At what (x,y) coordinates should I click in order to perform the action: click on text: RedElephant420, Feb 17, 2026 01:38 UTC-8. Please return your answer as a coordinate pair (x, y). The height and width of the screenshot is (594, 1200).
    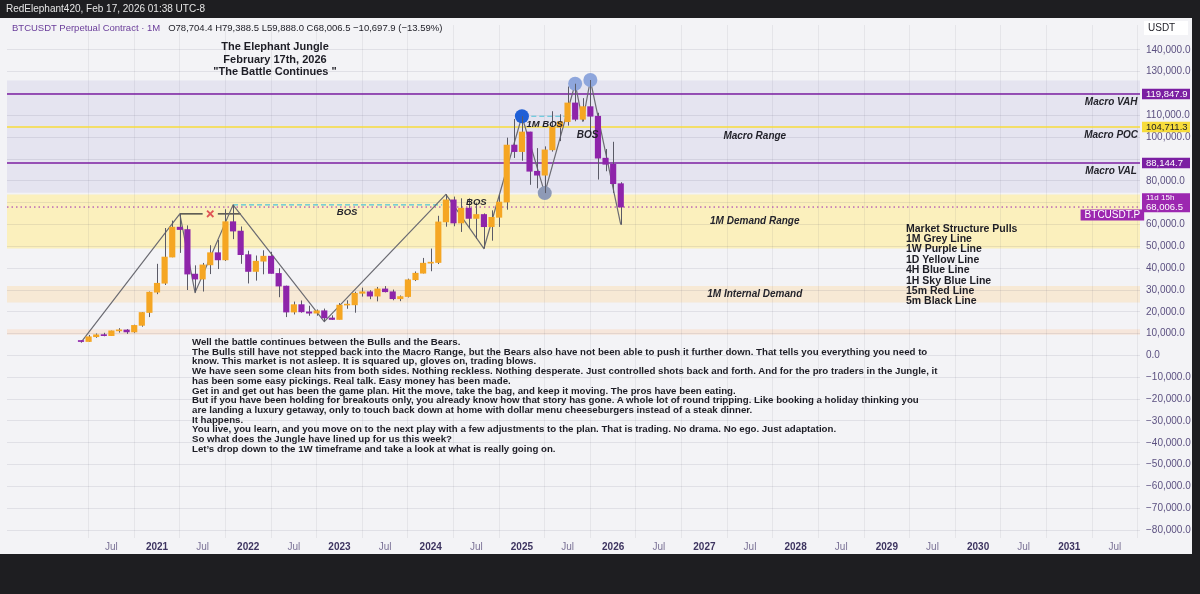
    Looking at the image, I should click on (106, 9).